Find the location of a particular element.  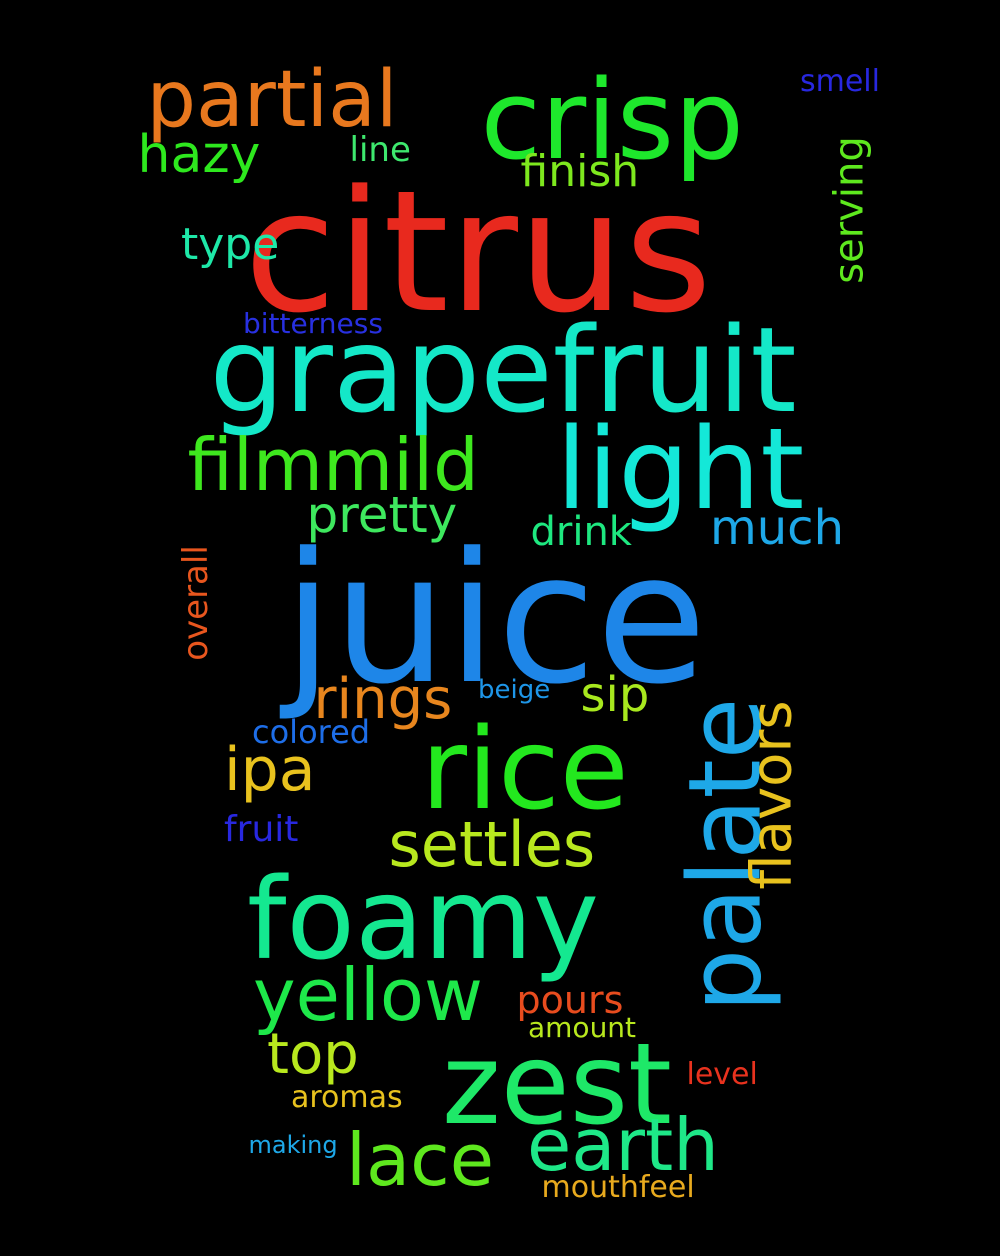

word-overall: overall is located at coordinates (195, 603).